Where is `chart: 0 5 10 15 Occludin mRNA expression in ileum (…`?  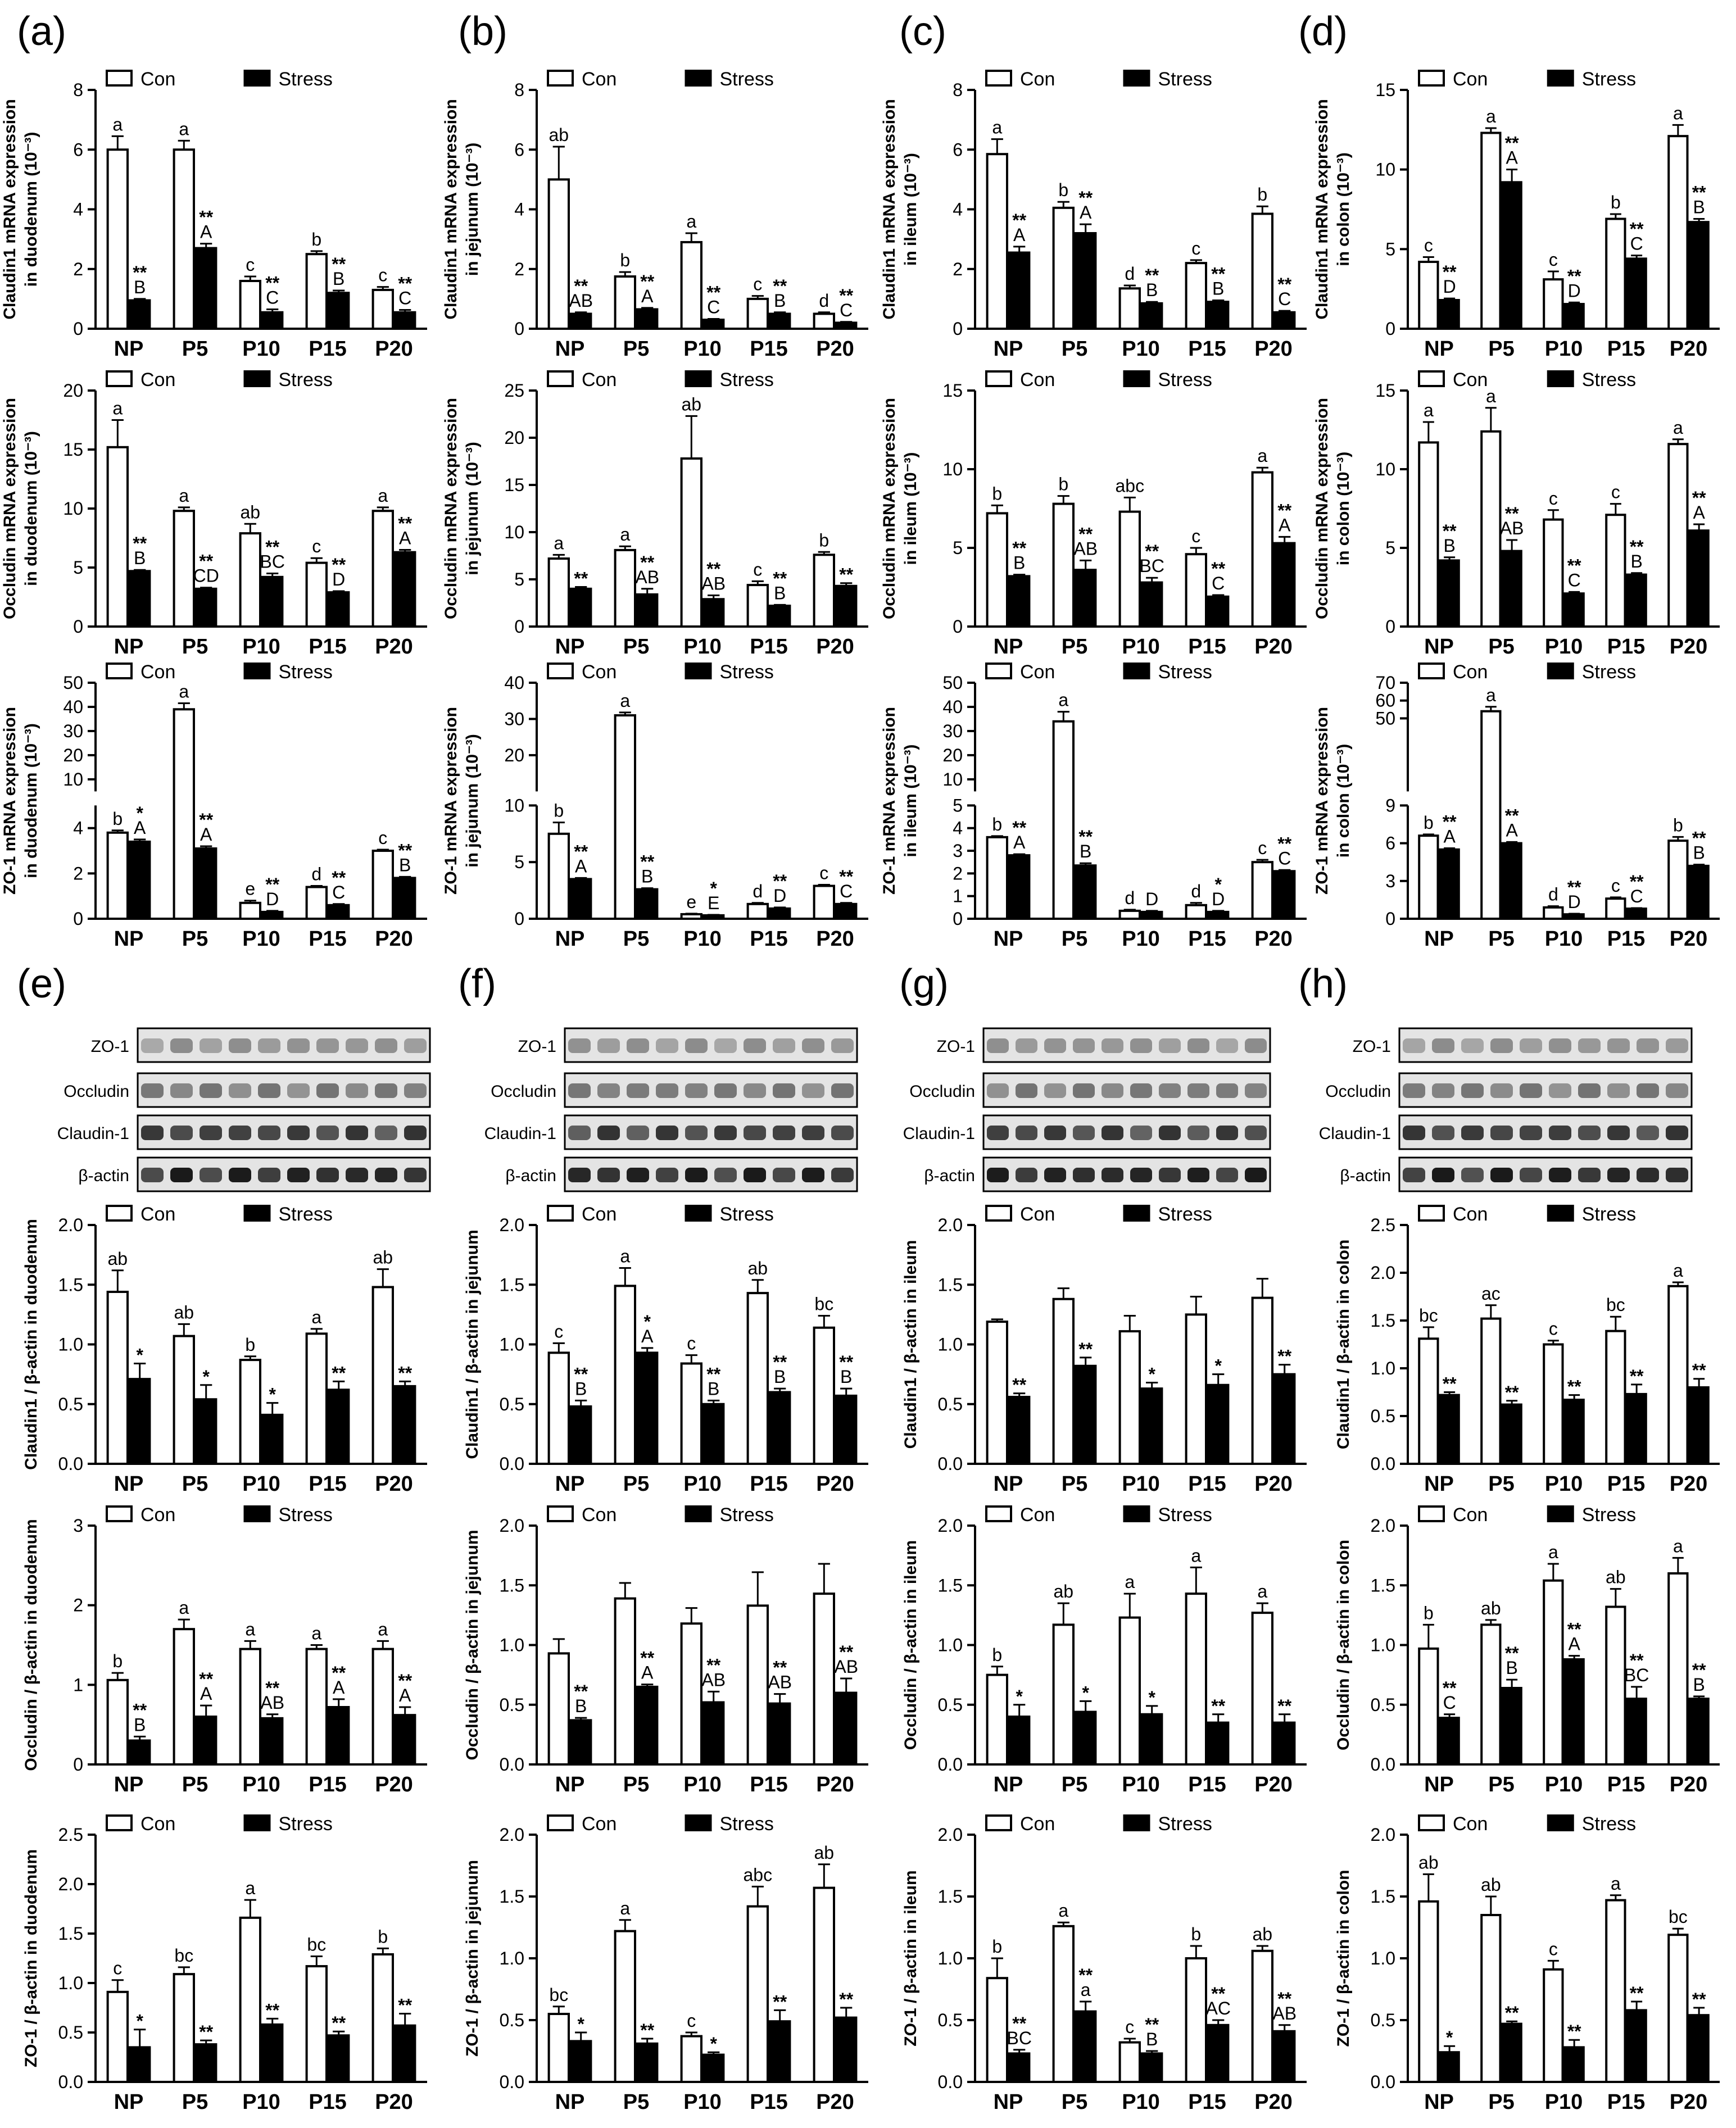 chart: 0 5 10 15 Occludin mRNA expression in ileum (… is located at coordinates (1093, 514).